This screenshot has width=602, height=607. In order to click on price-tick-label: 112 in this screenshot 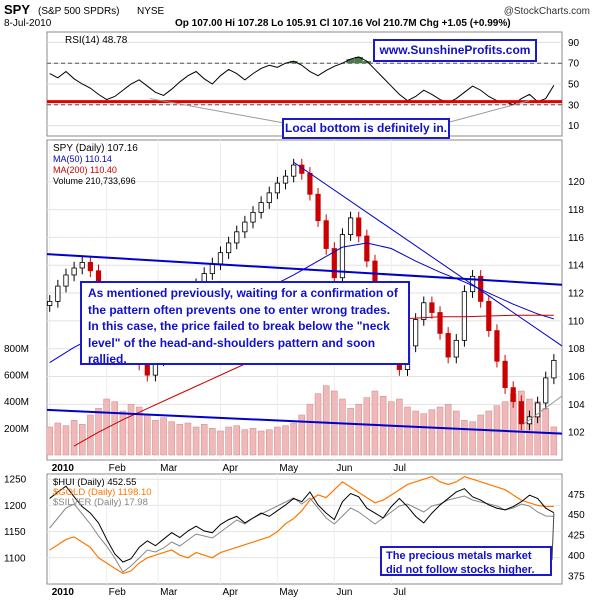, I will do `click(576, 294)`.